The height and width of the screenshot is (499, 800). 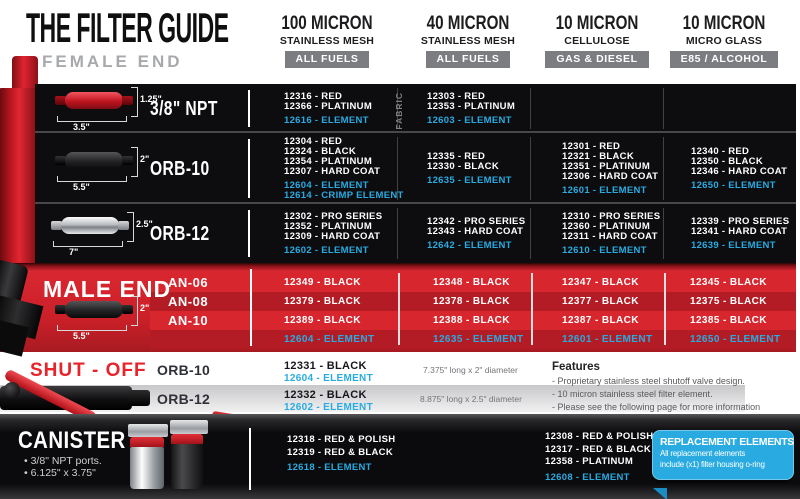 I want to click on column-media: CELLULOSE, so click(x=597, y=41).